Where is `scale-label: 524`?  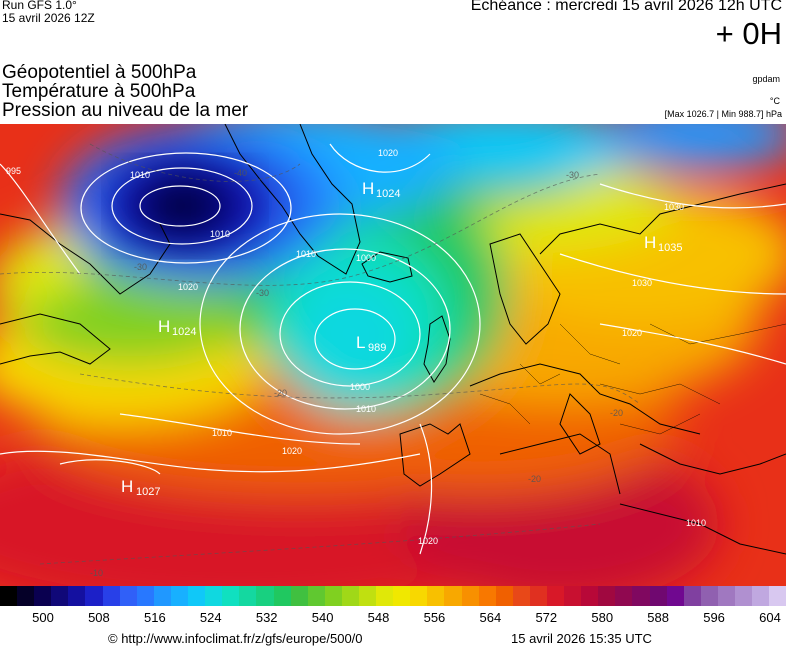 scale-label: 524 is located at coordinates (210, 617).